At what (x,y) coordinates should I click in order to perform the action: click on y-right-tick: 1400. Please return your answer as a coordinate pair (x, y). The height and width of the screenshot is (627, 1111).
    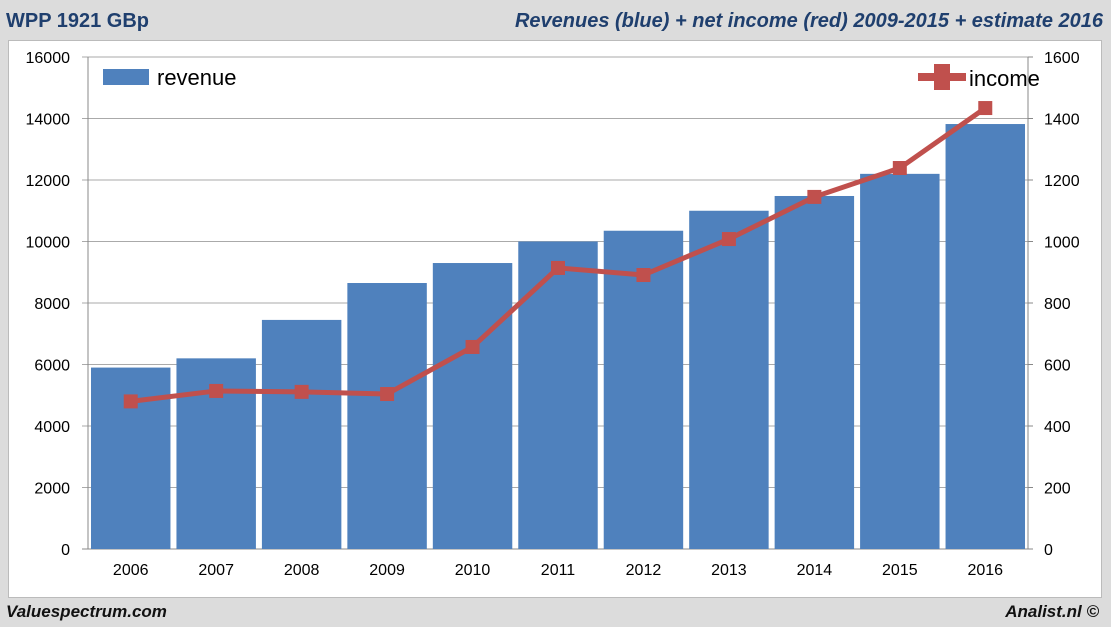
    Looking at the image, I should click on (1062, 120).